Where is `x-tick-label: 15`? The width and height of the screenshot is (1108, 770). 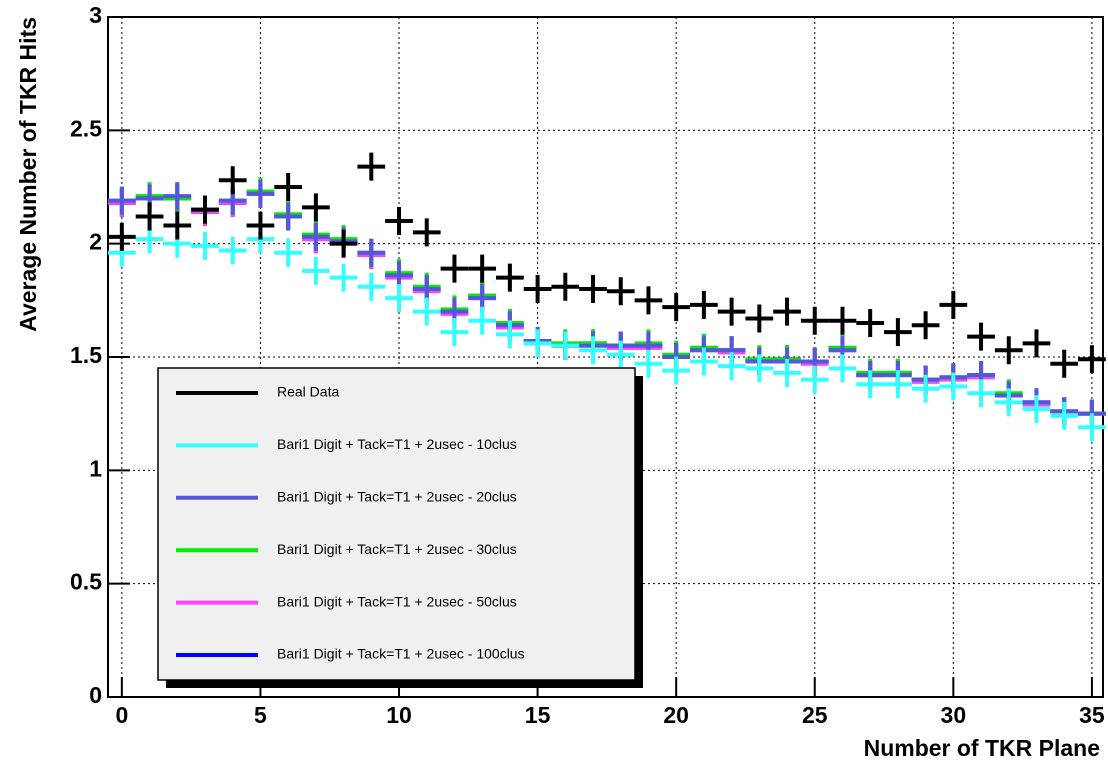 x-tick-label: 15 is located at coordinates (538, 715).